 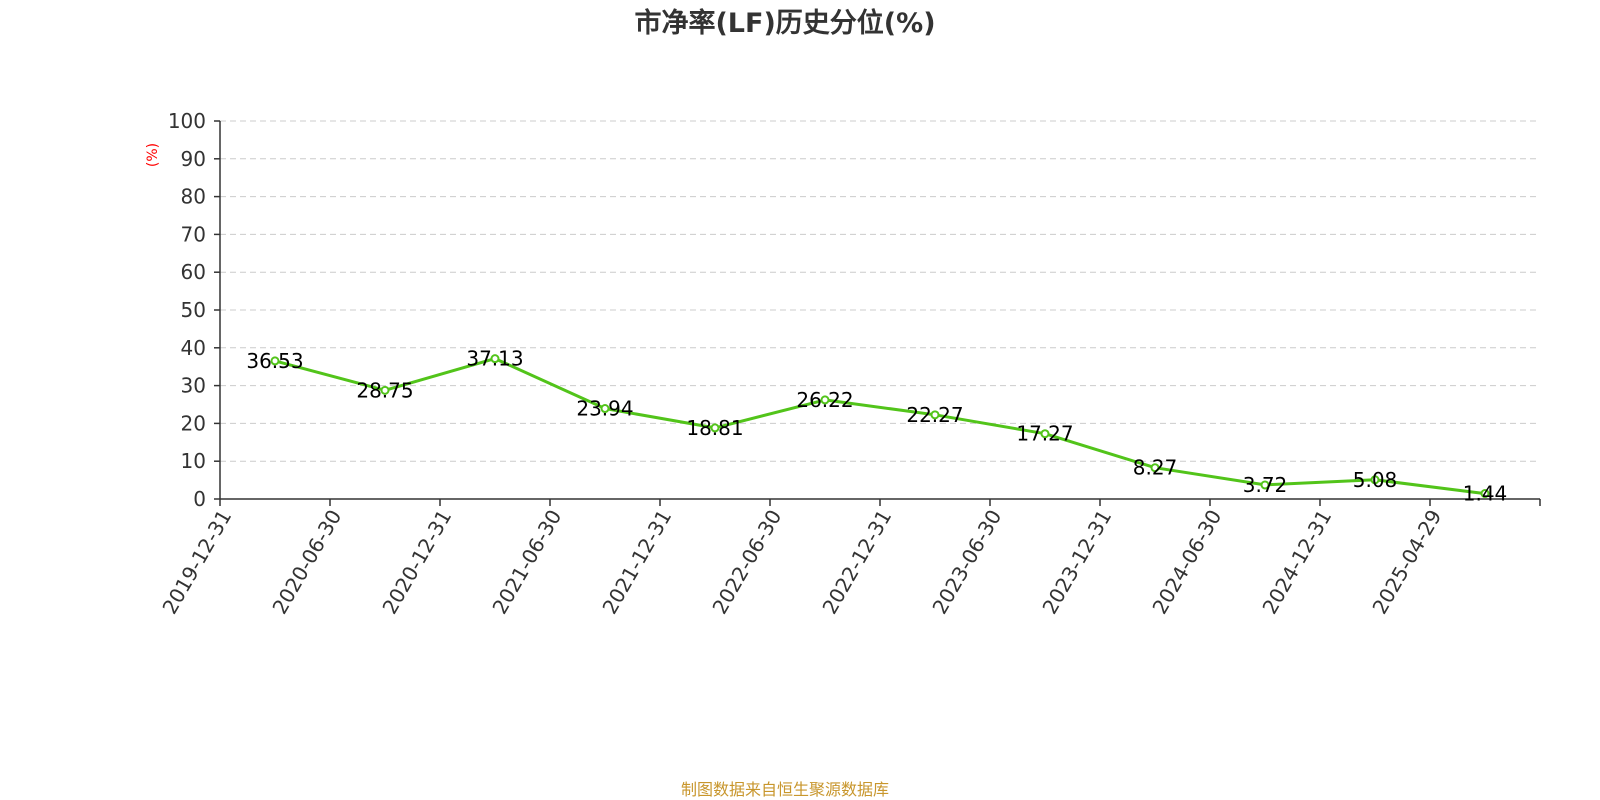 I want to click on source-footer: 制图数据来自恒生聚源数据库, so click(x=785, y=789).